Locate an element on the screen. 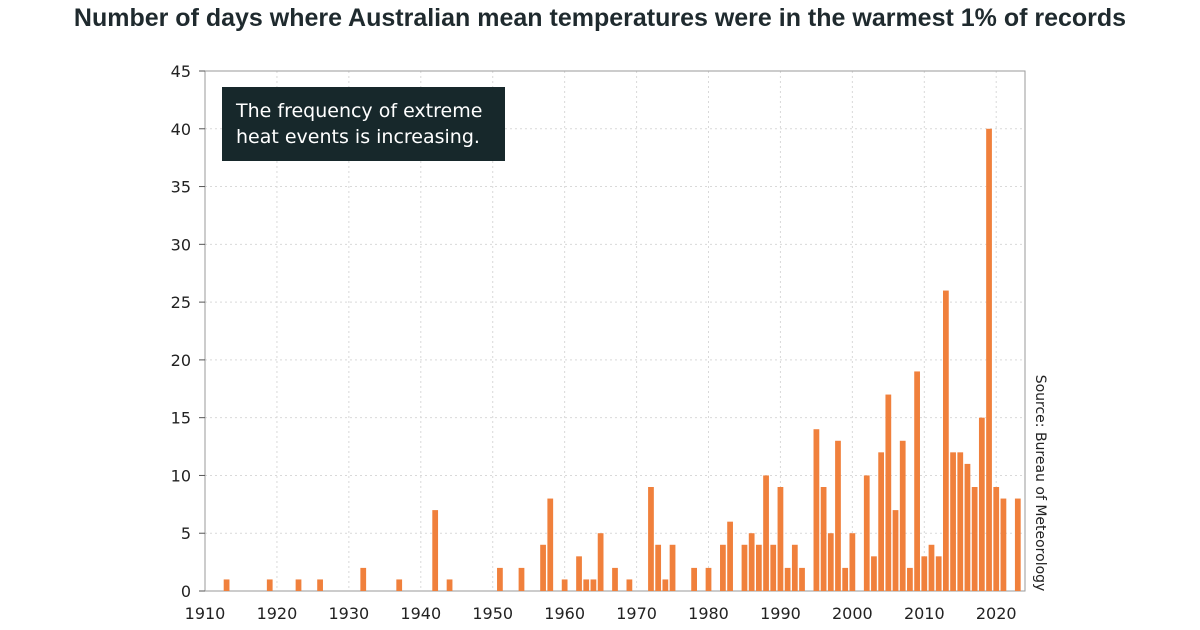  bar-1999 is located at coordinates (845, 579).